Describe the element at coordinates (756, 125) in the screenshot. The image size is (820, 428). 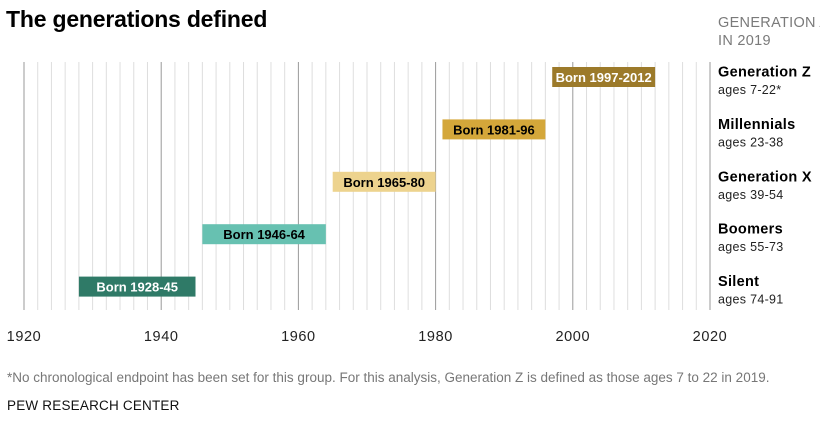
I see `generation-name: Millennials` at that location.